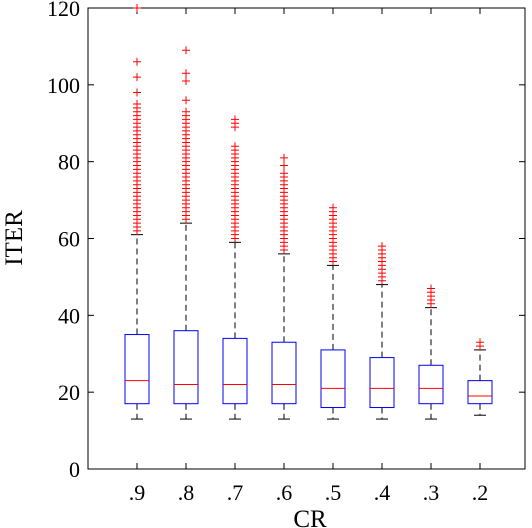 The image size is (532, 528). Describe the element at coordinates (69, 239) in the screenshot. I see `y-tick-label: 60` at that location.